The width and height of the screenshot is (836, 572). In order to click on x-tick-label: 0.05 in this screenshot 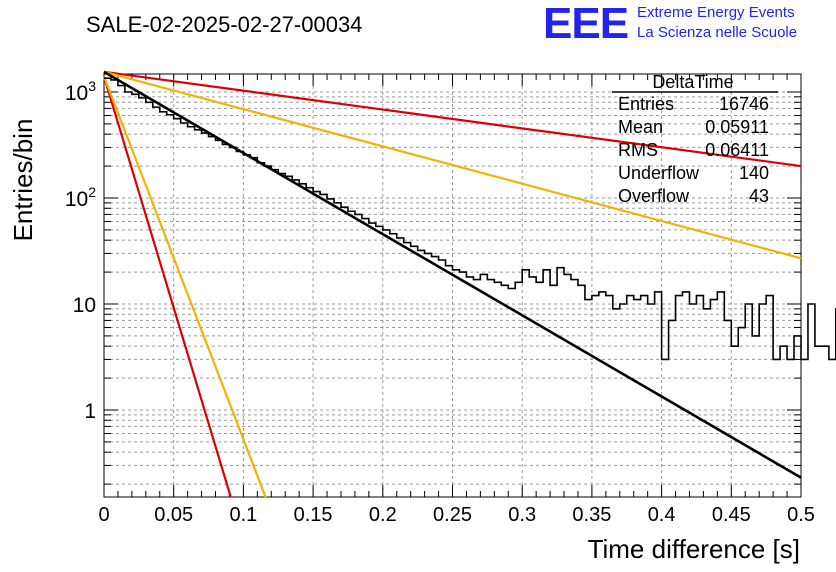, I will do `click(173, 515)`.